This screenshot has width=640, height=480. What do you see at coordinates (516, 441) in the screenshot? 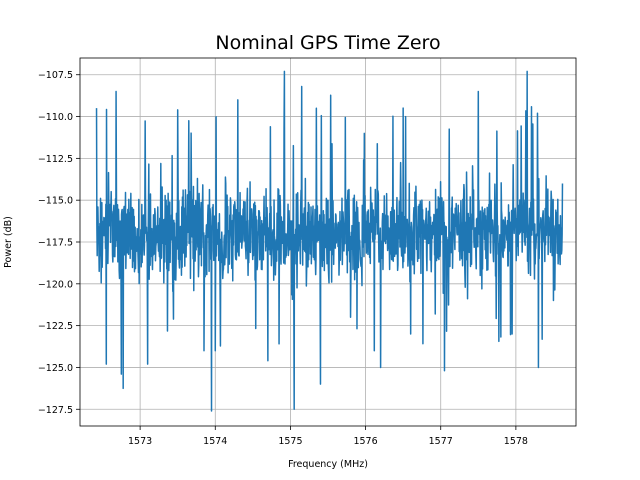
I see `x-tick-label: 1578` at bounding box center [516, 441].